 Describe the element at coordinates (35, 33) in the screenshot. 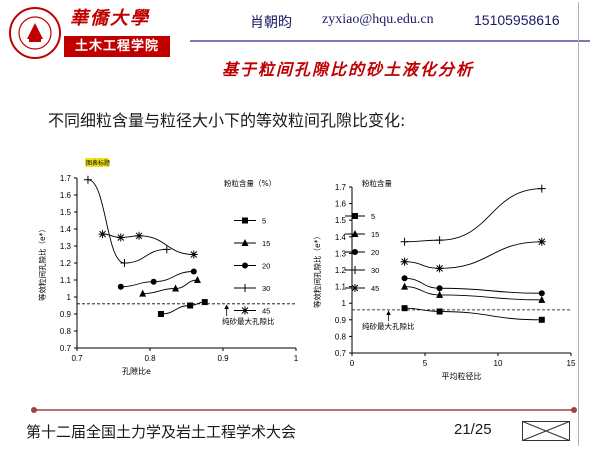

I see `university-logo` at that location.